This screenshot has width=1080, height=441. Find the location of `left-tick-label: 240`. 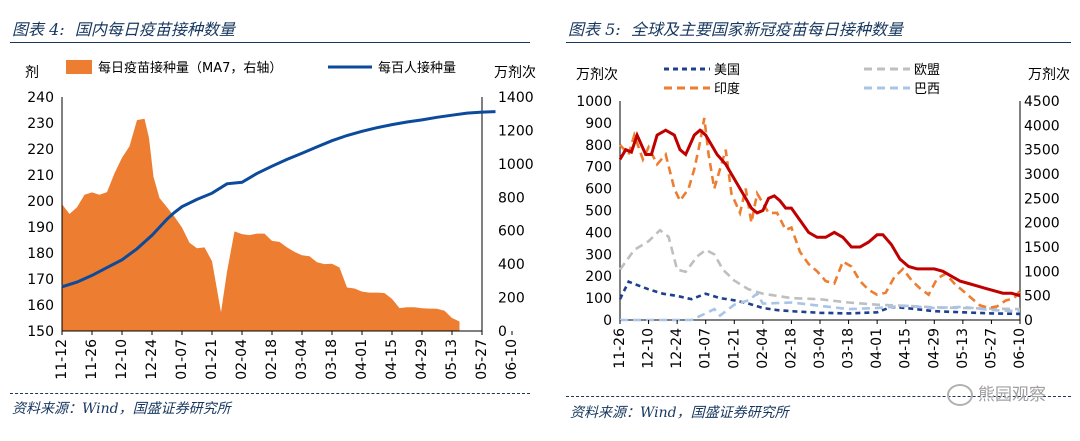

left-tick-label: 240 is located at coordinates (40, 98).